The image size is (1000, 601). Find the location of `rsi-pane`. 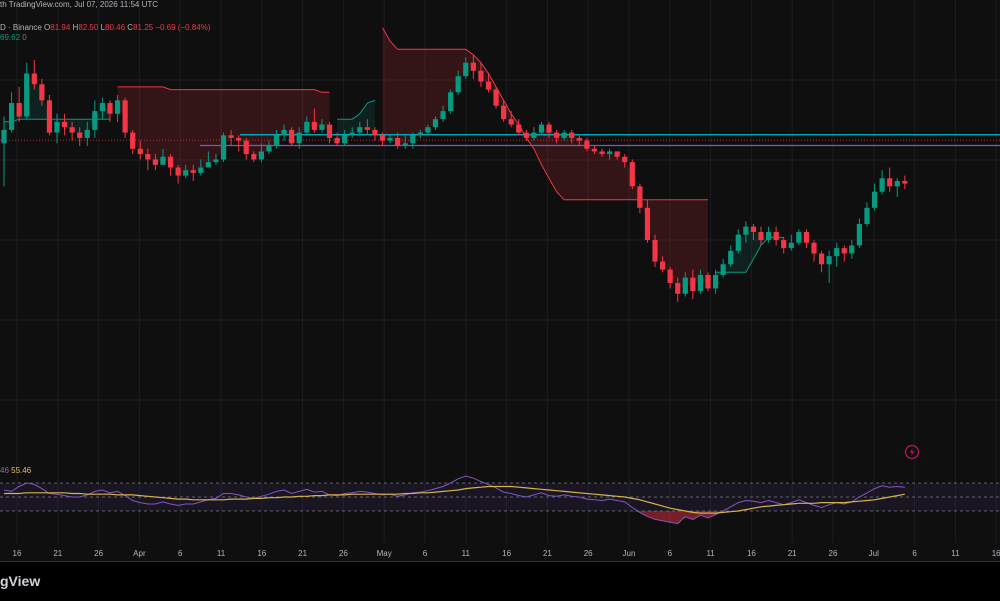

rsi-pane is located at coordinates (500, 500).